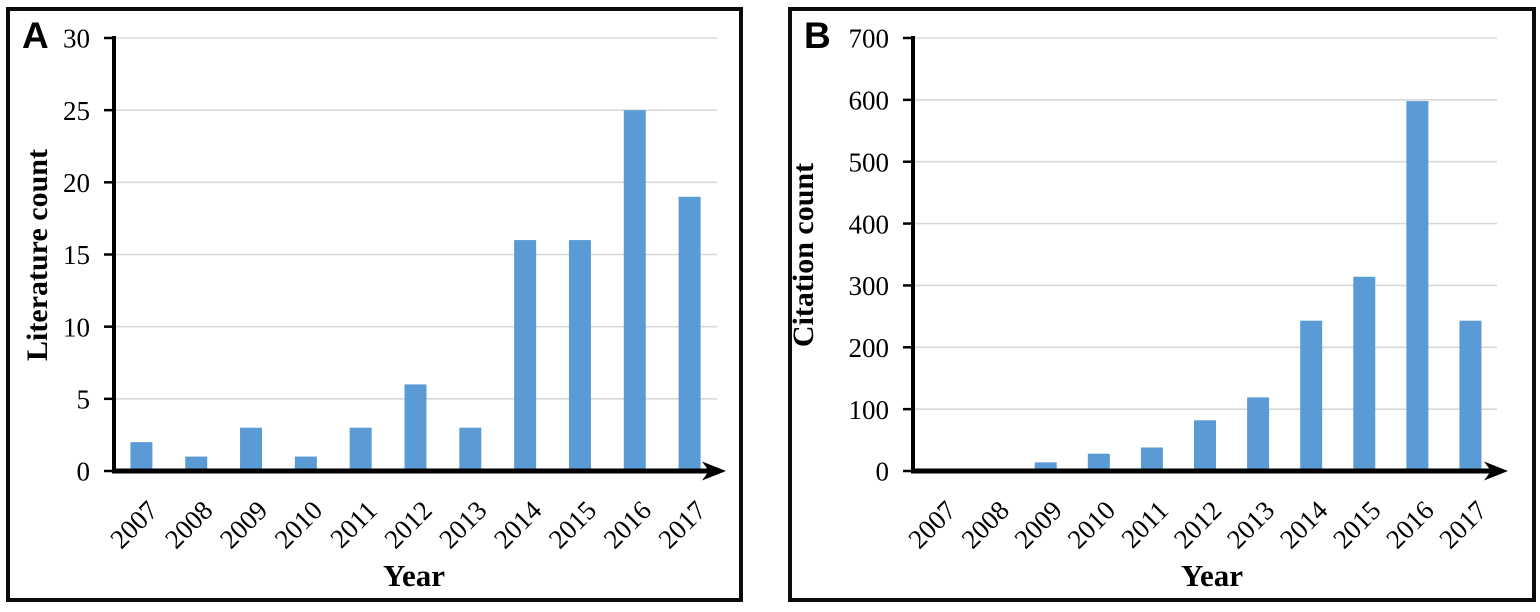 Image resolution: width=1540 pixels, height=612 pixels. Describe the element at coordinates (869, 39) in the screenshot. I see `y-tick-label-700: 700` at that location.